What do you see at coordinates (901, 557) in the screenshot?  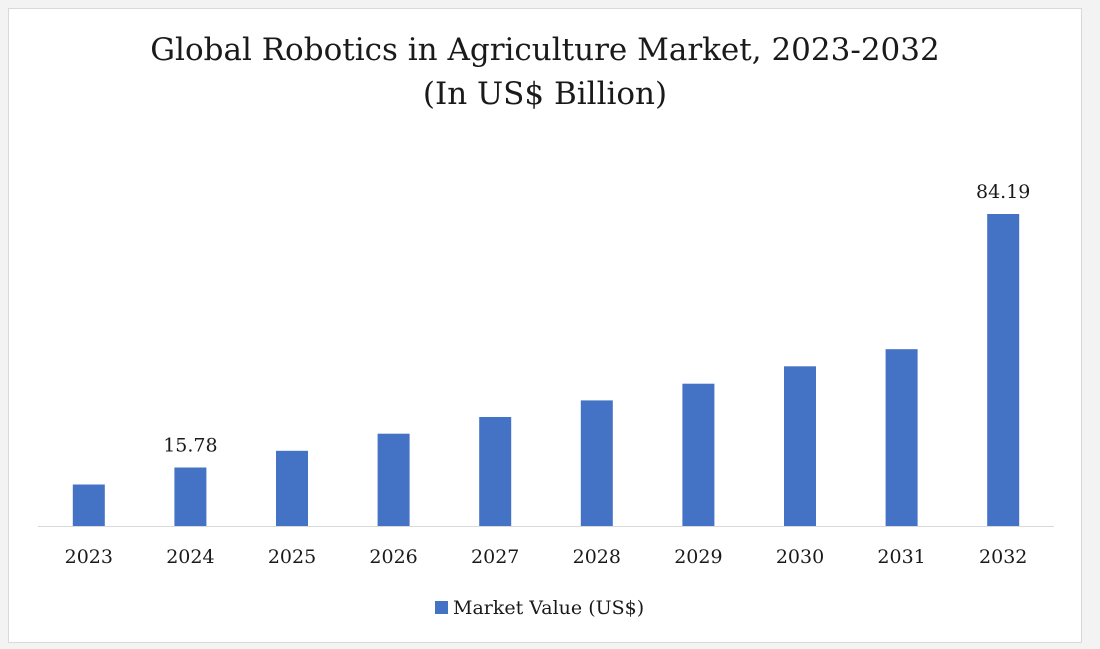 I see `x-tick-label-2031: 2031` at bounding box center [901, 557].